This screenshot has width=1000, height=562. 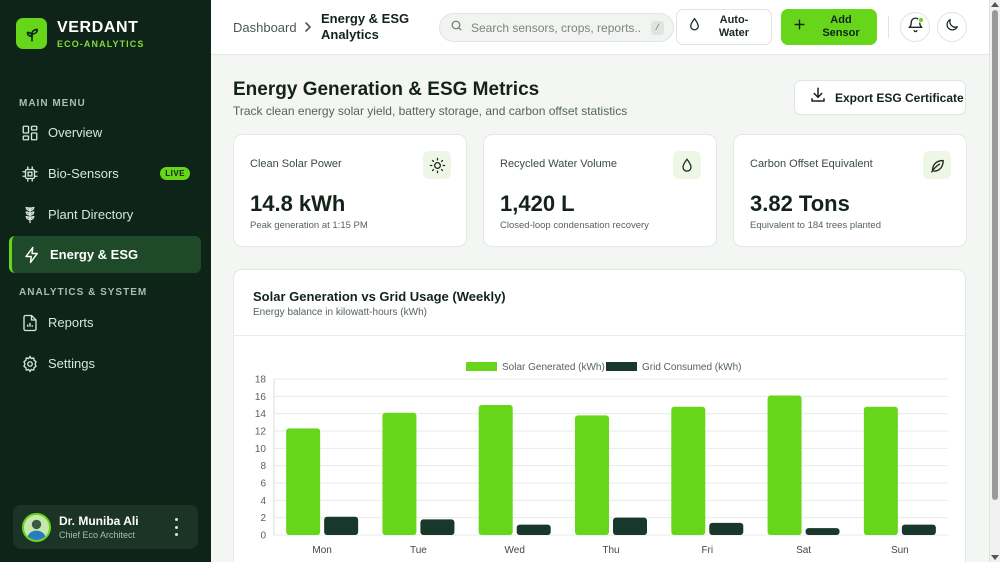 I want to click on search-input, so click(x=556, y=27).